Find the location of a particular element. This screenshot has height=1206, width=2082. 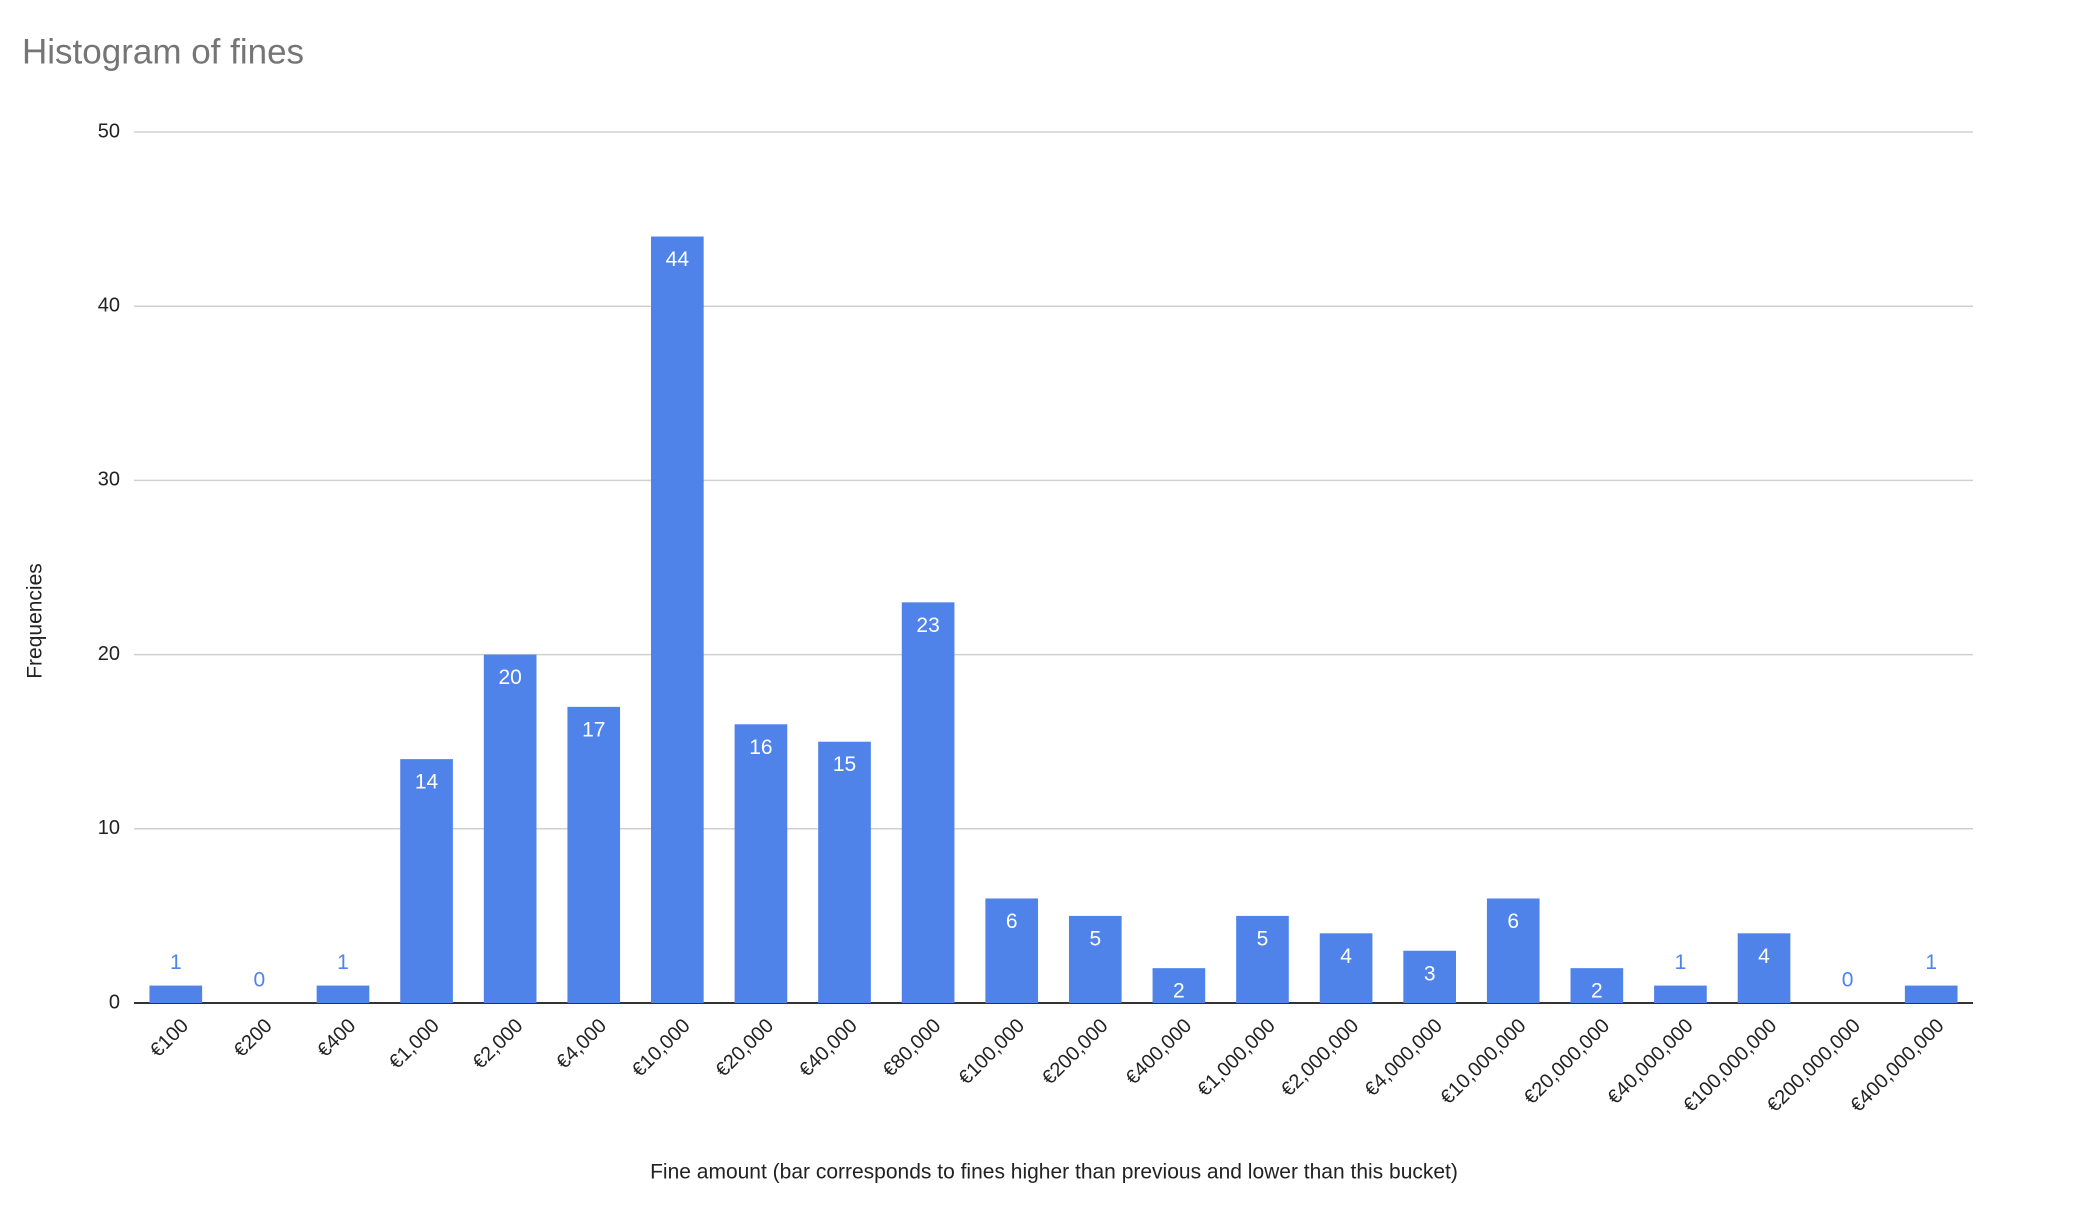

data-label: 44 is located at coordinates (678, 259).